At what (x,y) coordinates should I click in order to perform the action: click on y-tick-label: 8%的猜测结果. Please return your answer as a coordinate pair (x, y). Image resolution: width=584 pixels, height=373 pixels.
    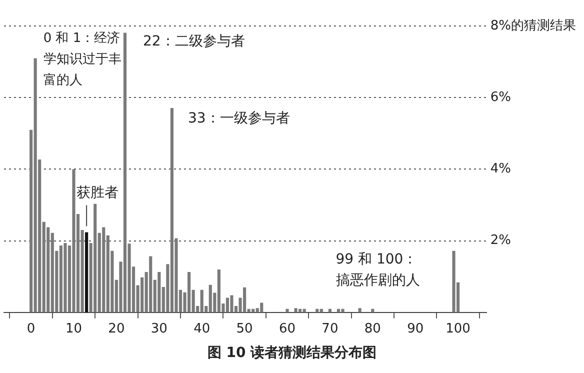
    Looking at the image, I should click on (533, 26).